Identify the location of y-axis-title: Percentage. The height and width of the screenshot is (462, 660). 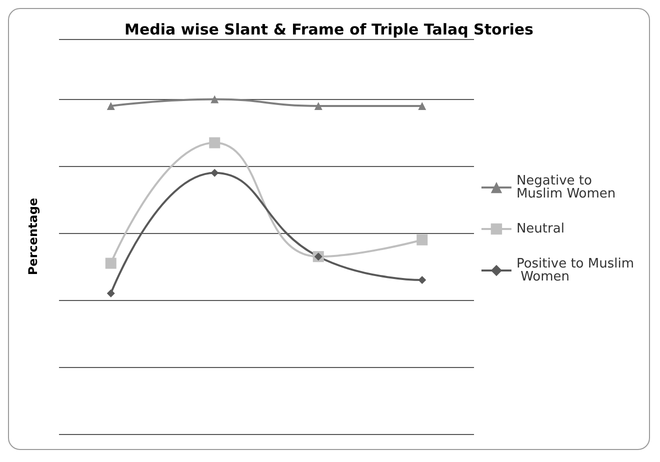
(33, 237).